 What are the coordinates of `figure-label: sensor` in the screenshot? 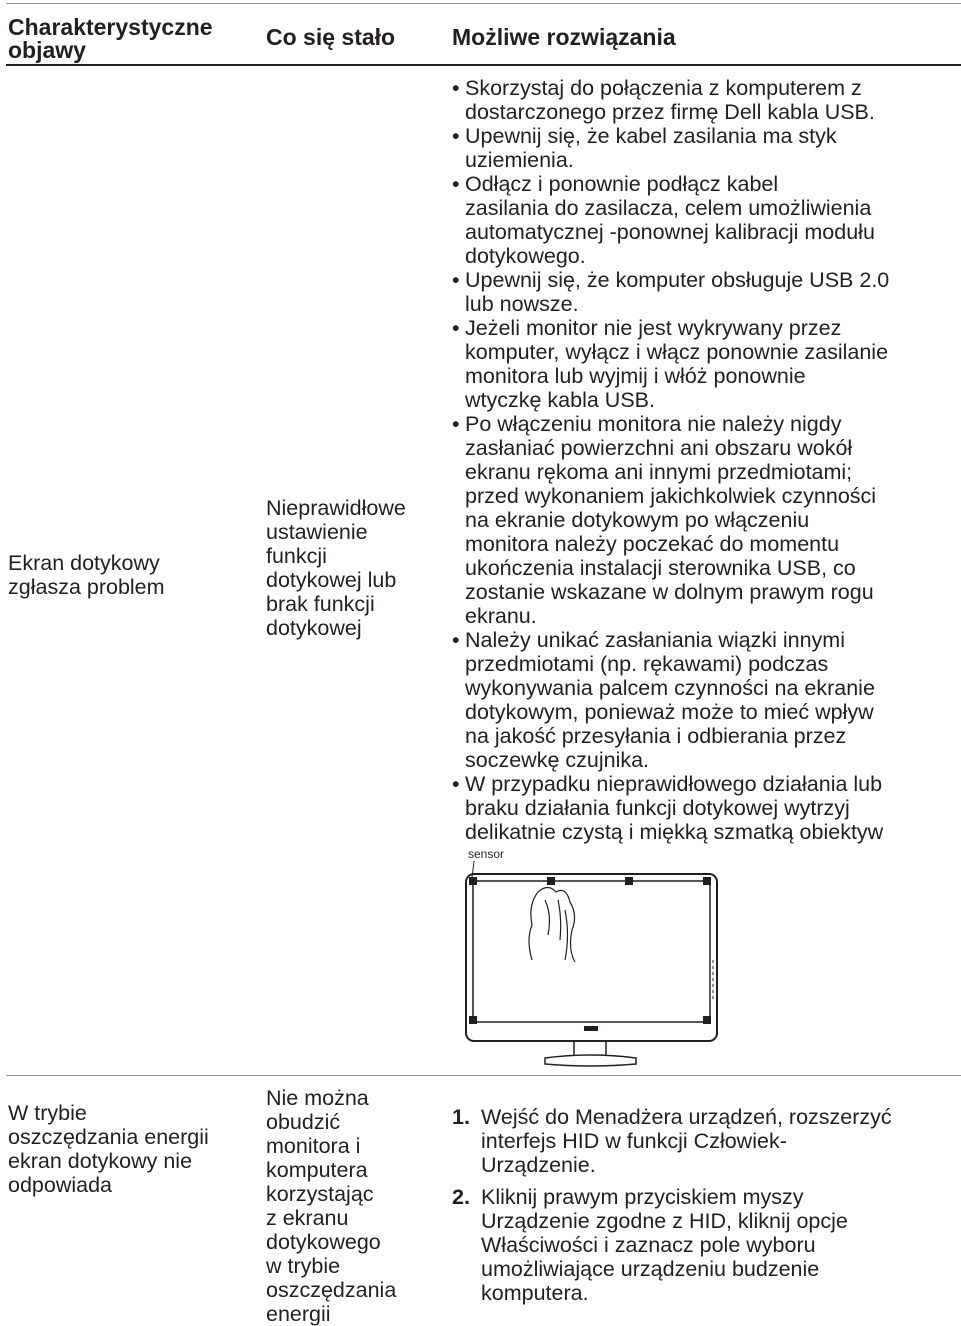 It's located at (486, 854).